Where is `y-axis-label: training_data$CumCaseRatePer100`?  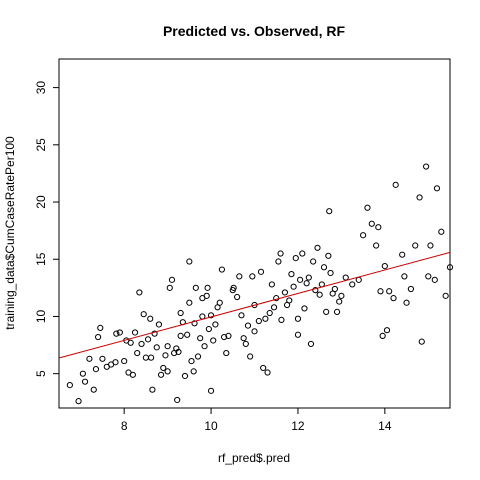
y-axis-label: training_data$CumCaseRatePer100 is located at coordinates (10, 233).